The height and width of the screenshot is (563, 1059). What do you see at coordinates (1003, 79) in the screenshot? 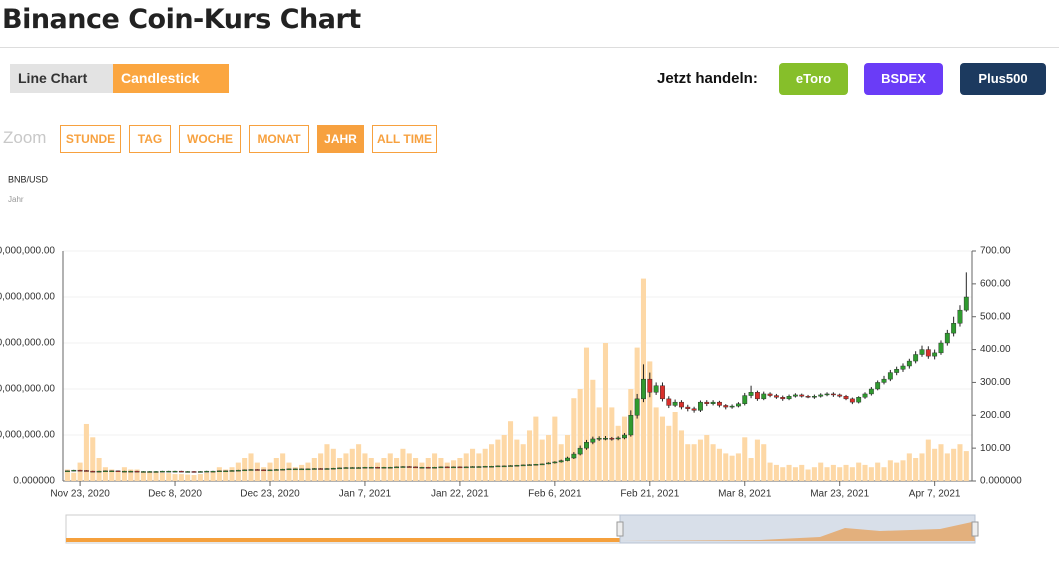
I see `broker-button: Plus500` at bounding box center [1003, 79].